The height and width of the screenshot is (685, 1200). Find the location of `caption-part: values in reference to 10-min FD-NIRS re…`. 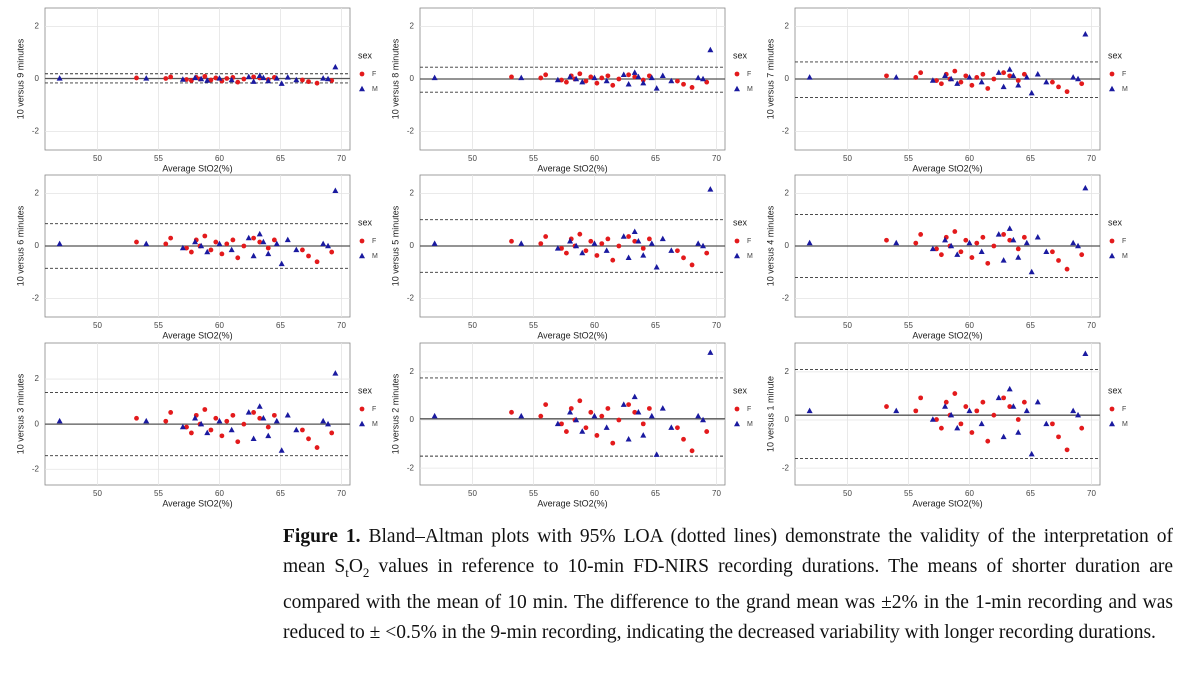

caption-part: values in reference to 10-min FD-NIRS re… is located at coordinates (728, 599).